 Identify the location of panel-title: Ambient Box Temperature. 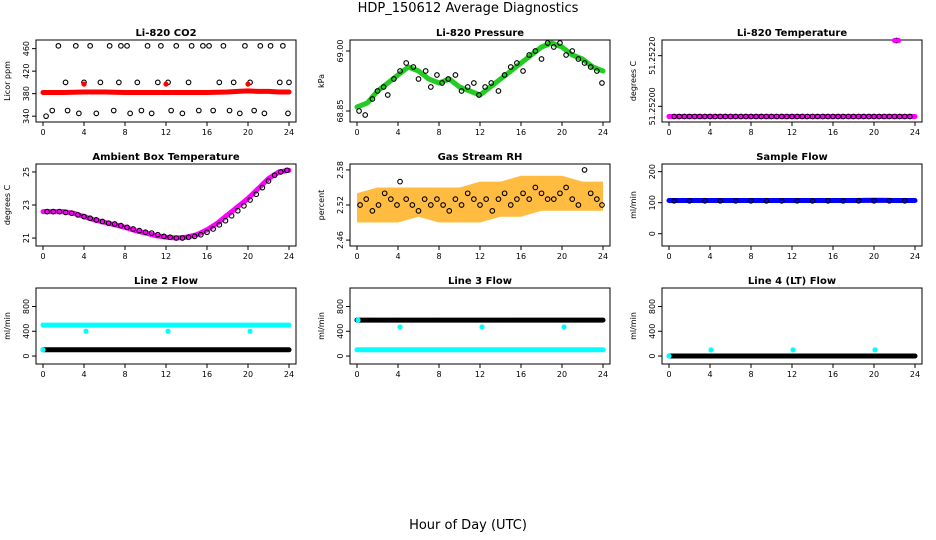
(165, 157).